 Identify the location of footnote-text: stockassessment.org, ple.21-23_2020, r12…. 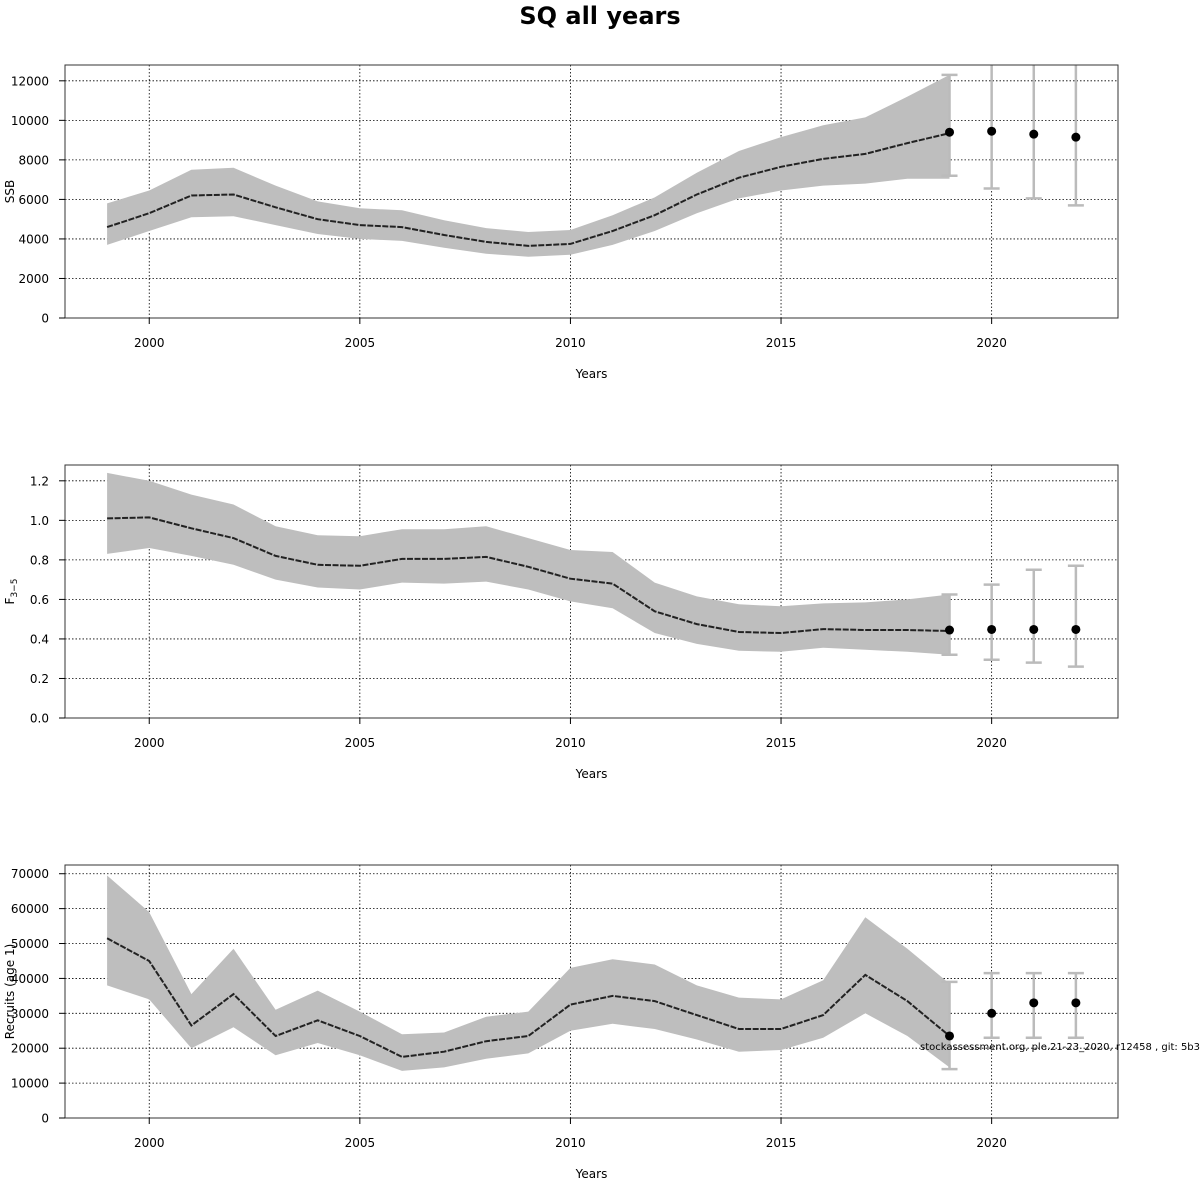
(1060, 1047).